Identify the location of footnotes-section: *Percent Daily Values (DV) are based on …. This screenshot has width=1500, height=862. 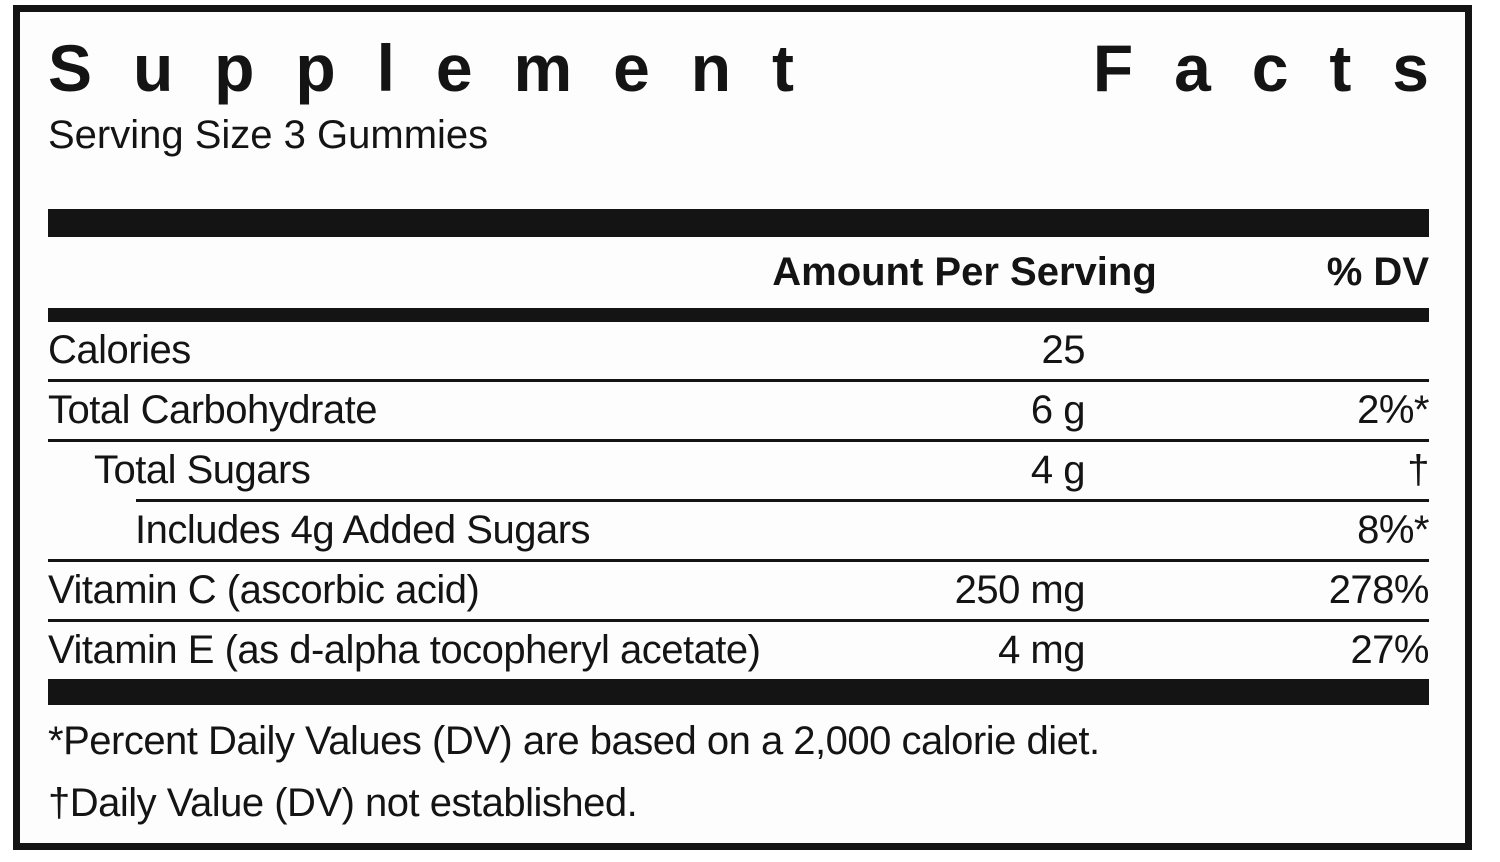
(738, 772).